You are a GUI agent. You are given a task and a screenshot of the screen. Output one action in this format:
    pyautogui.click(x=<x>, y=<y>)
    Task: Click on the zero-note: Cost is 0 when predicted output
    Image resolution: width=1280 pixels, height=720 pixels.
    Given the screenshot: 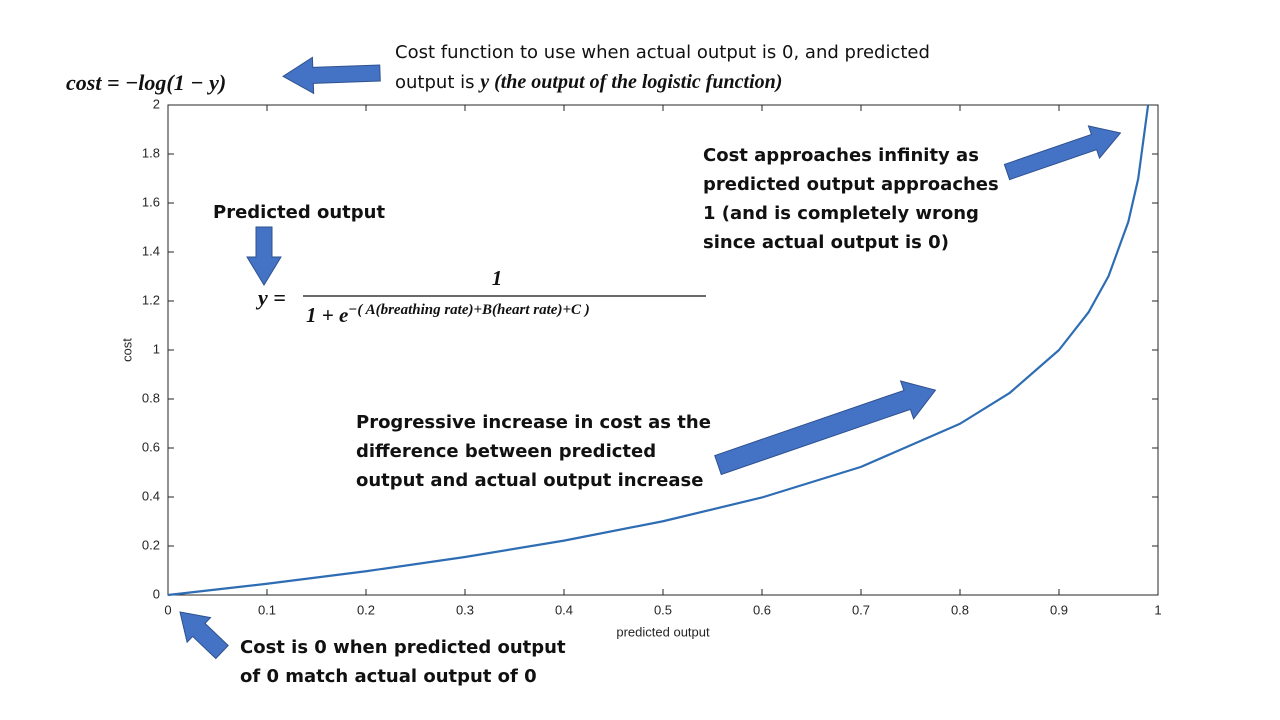 What is the action you would take?
    pyautogui.click(x=403, y=647)
    